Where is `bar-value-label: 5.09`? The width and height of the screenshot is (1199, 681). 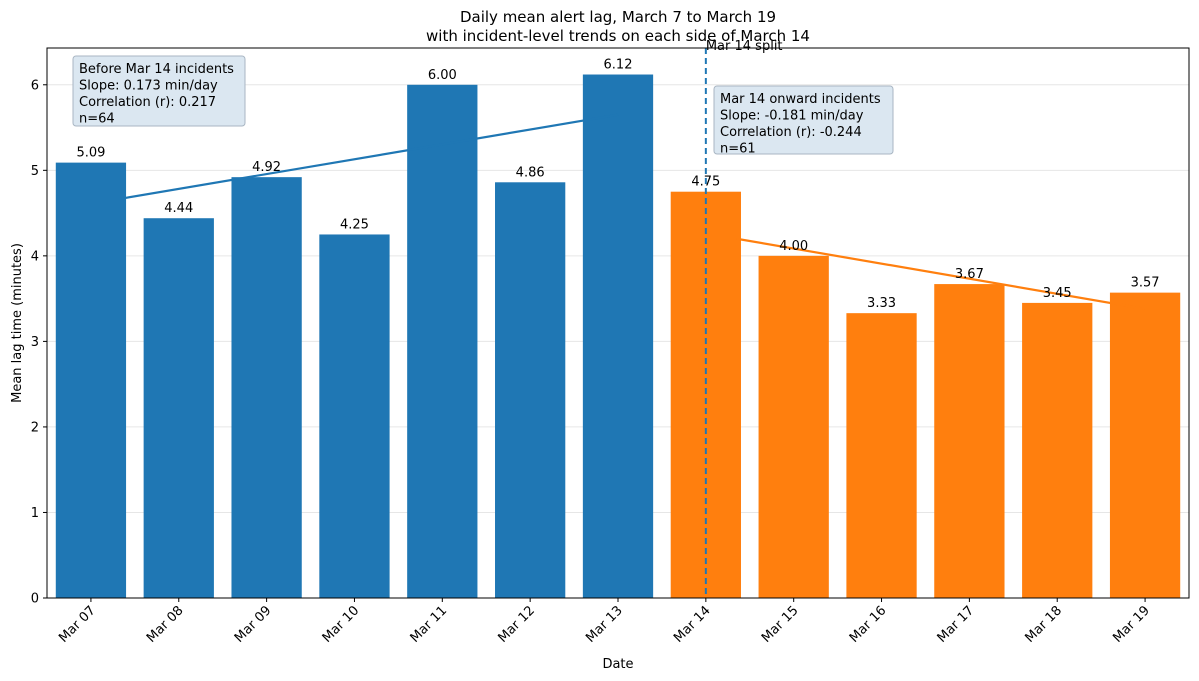 bar-value-label: 5.09 is located at coordinates (90, 153).